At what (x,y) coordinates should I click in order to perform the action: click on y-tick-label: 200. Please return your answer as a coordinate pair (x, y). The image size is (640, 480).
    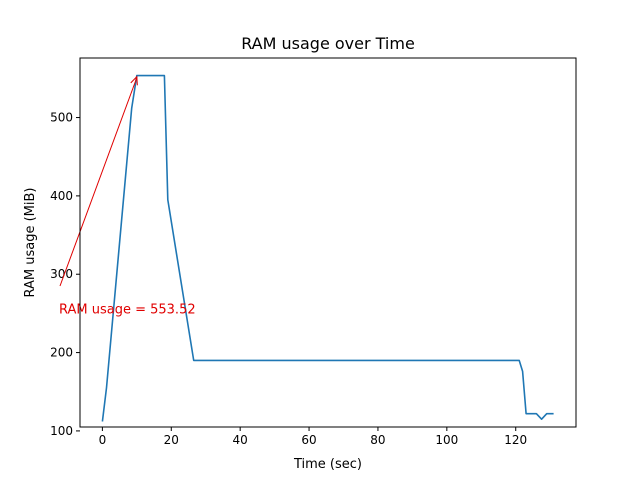
    Looking at the image, I should click on (61, 353).